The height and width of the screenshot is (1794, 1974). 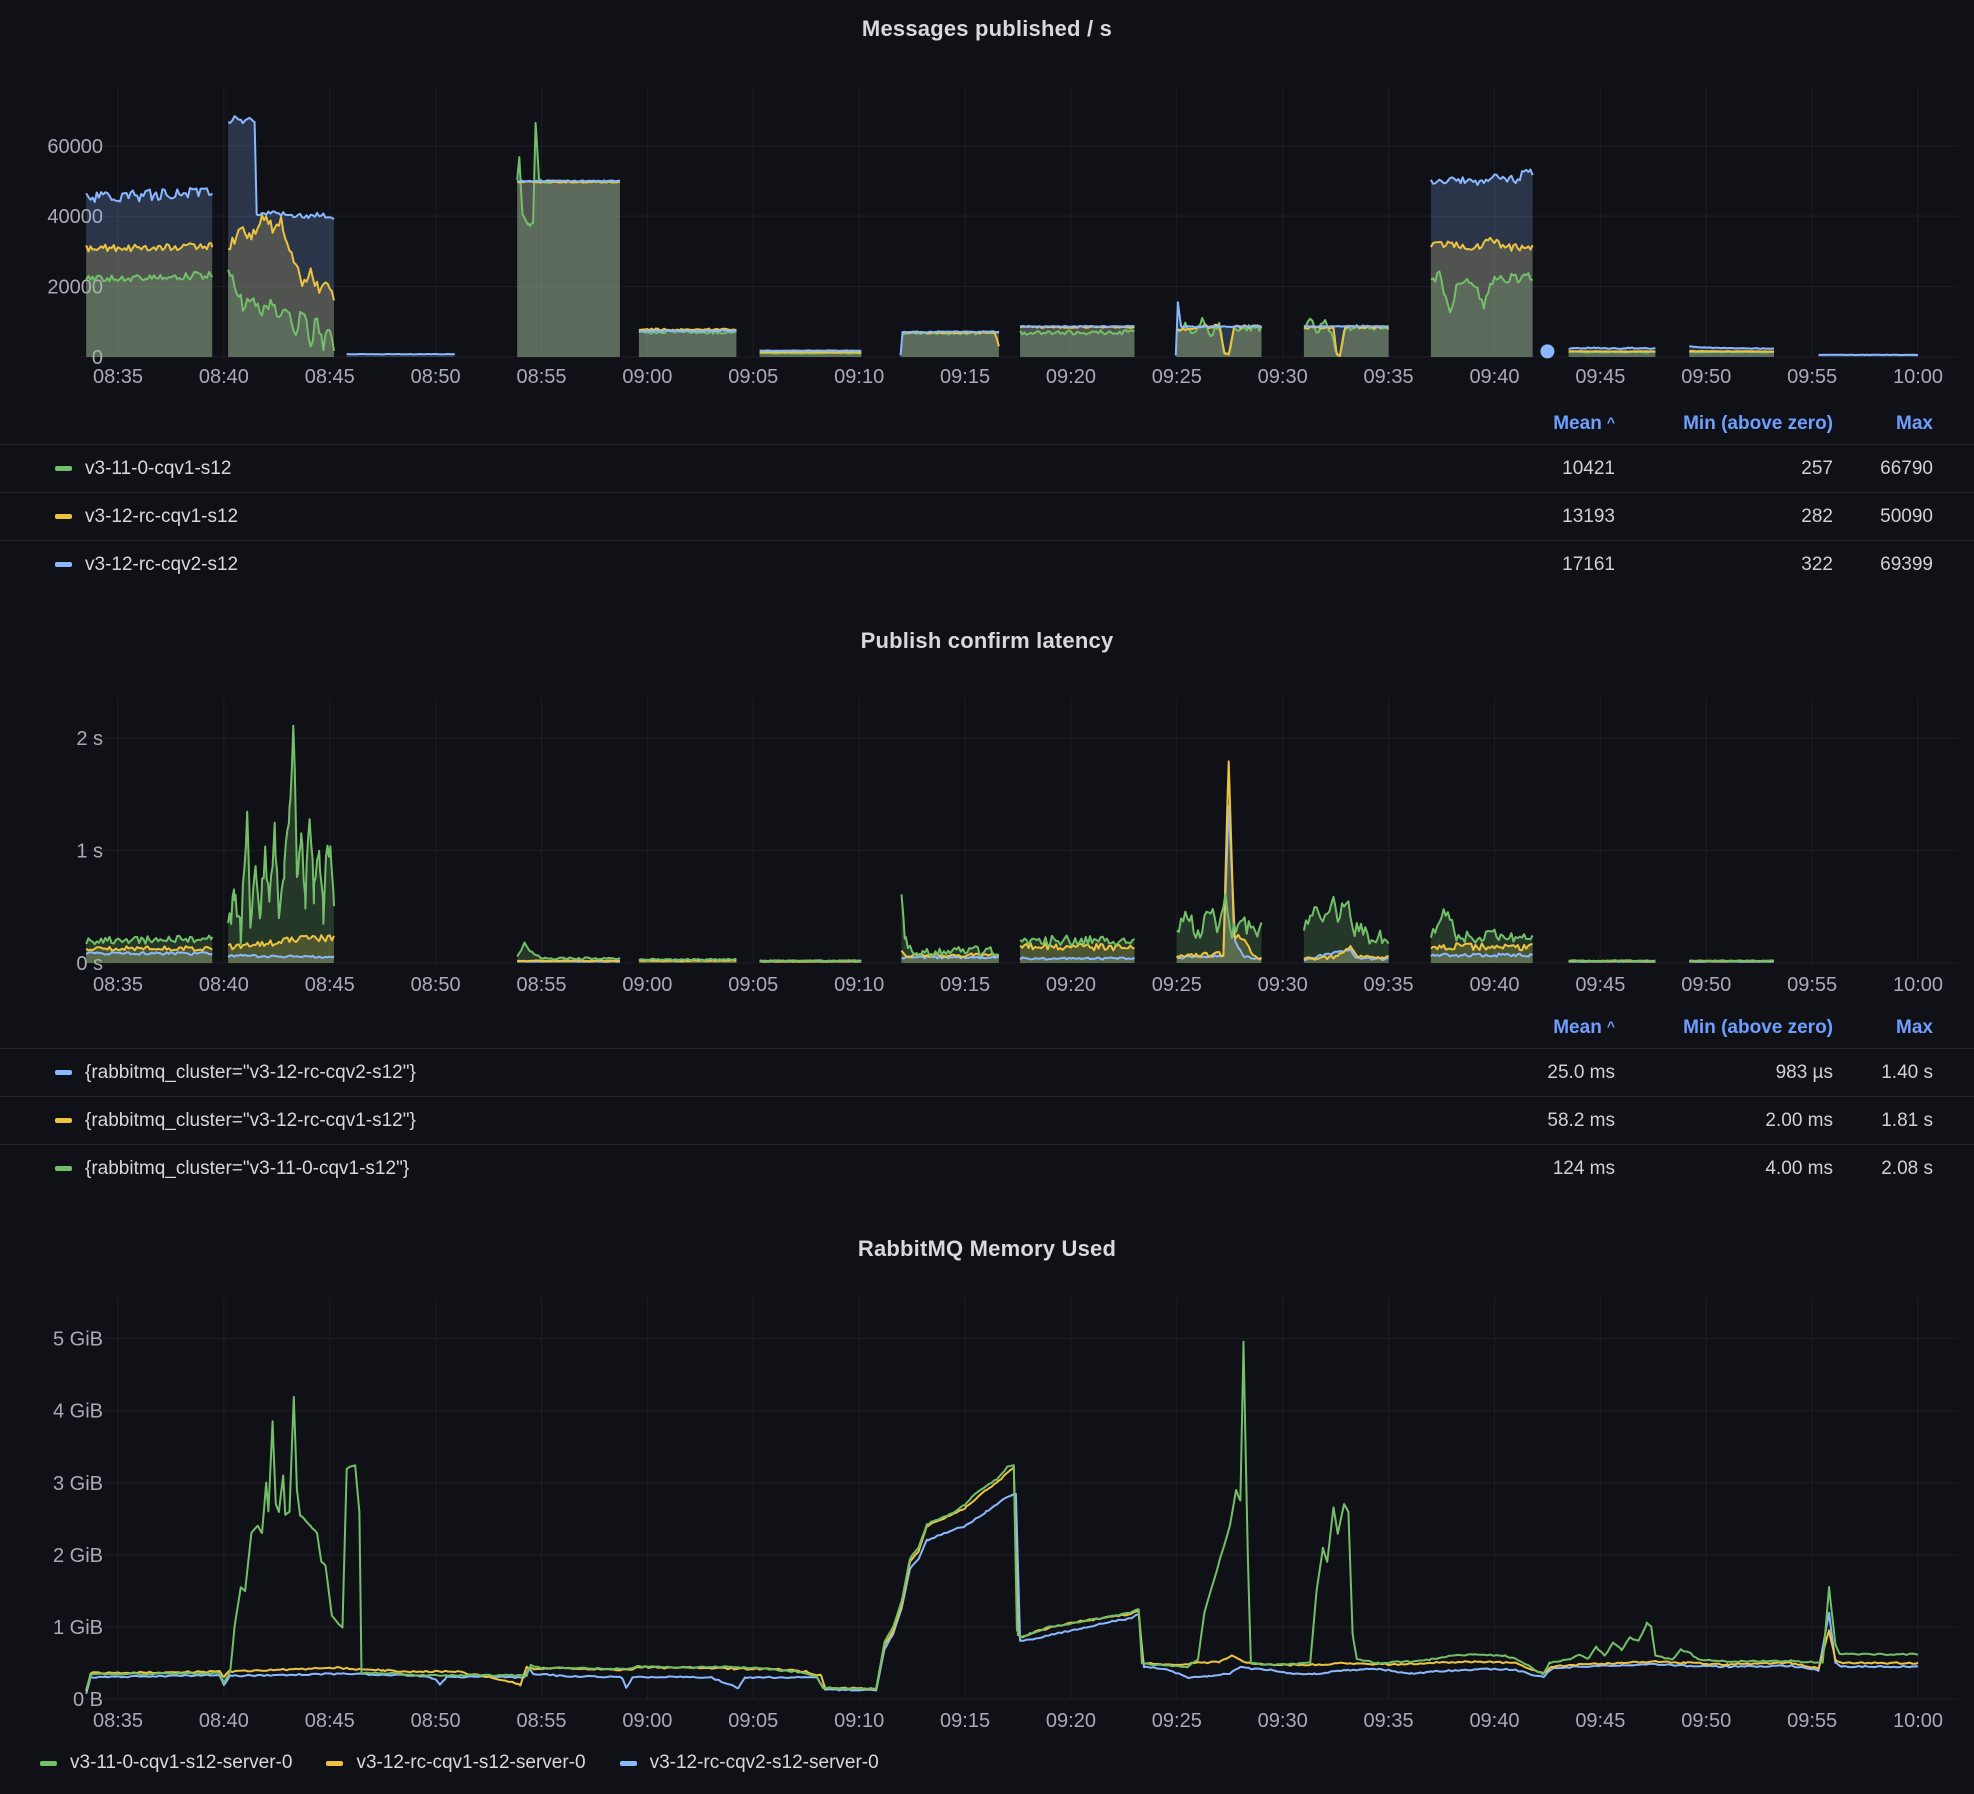 I want to click on panel-title-publish-confirm-latency: Publish confirm latency, so click(x=987, y=640).